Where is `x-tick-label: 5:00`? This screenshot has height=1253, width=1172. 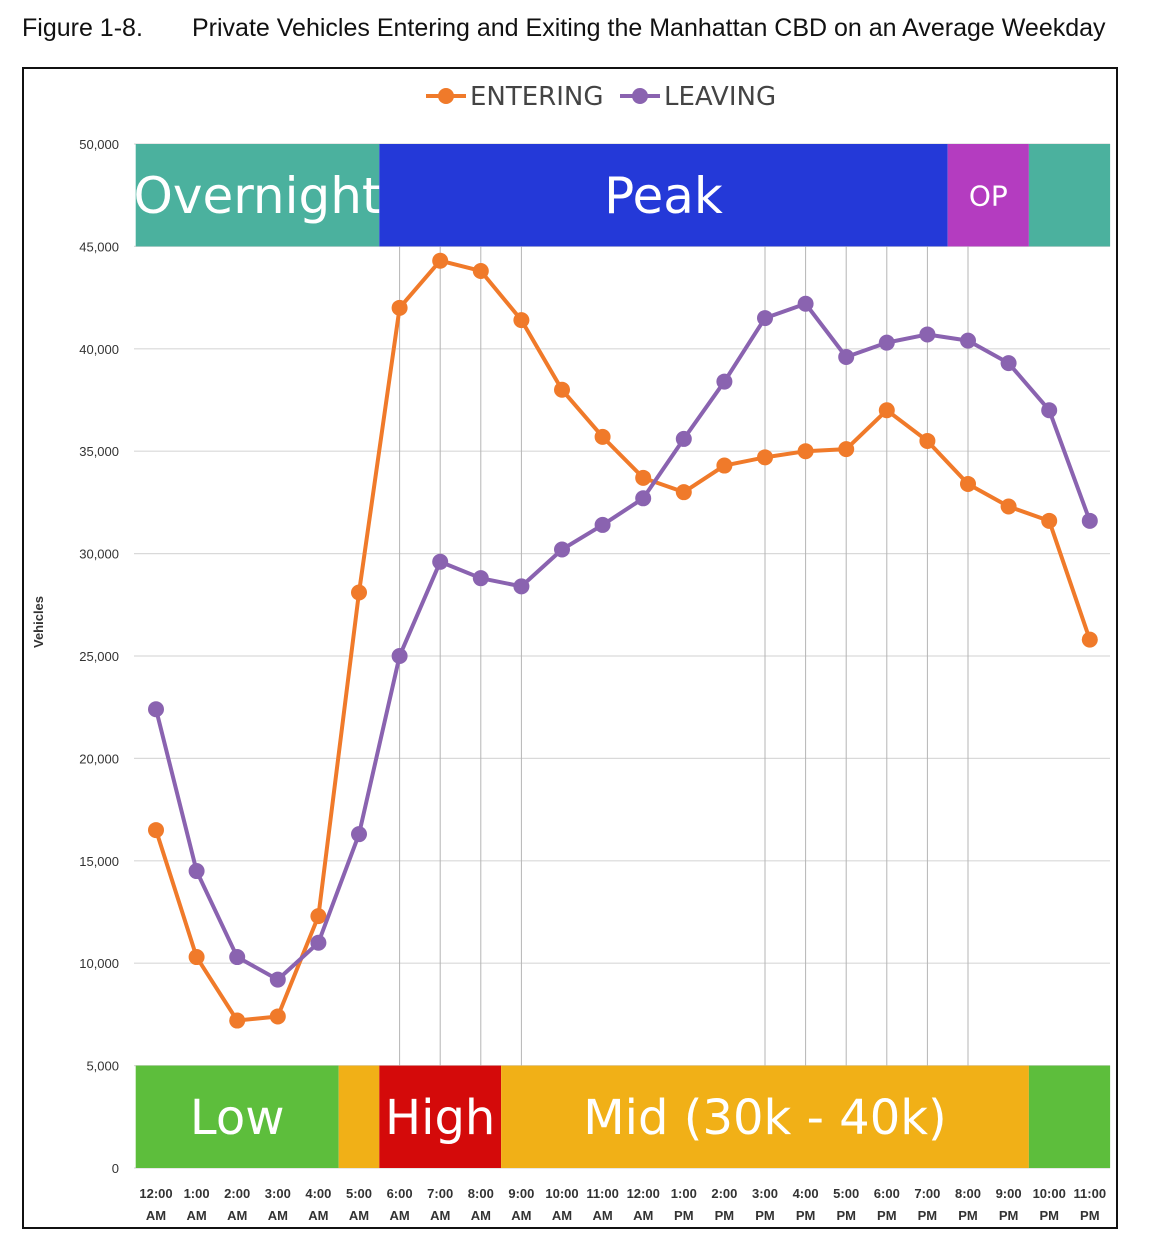
x-tick-label: 5:00 is located at coordinates (846, 1193).